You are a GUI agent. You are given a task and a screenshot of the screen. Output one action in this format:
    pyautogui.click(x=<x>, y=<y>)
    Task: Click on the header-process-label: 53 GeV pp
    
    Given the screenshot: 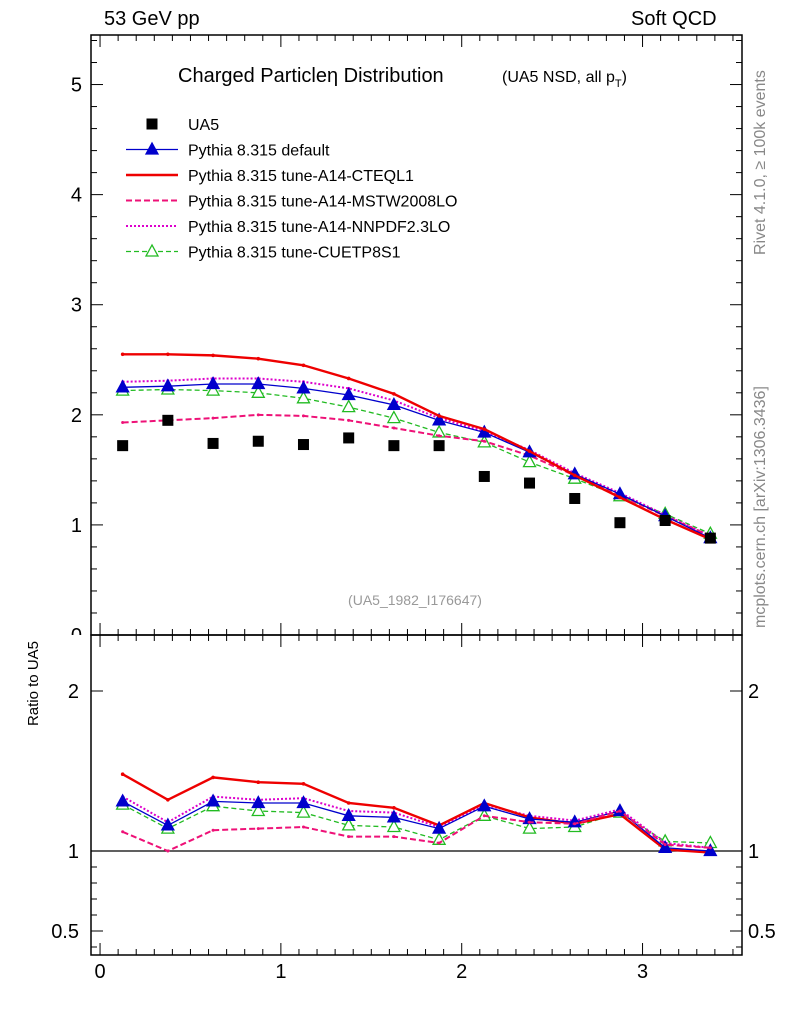 What is the action you would take?
    pyautogui.click(x=152, y=19)
    